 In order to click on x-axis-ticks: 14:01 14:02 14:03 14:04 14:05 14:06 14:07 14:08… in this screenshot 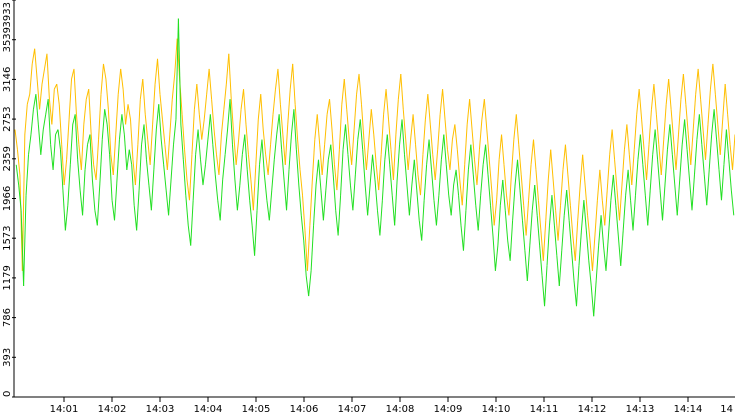, I will do `click(391, 406)`.